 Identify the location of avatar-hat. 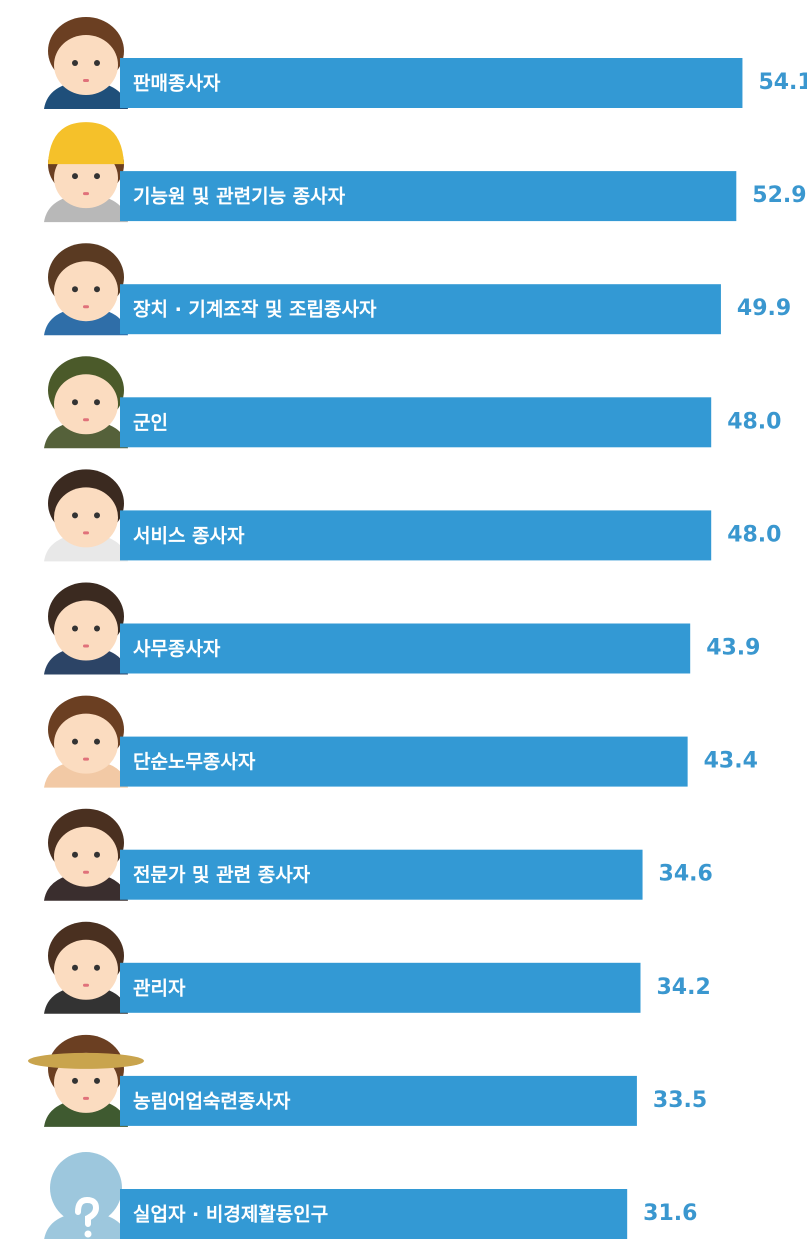
(86, 1060).